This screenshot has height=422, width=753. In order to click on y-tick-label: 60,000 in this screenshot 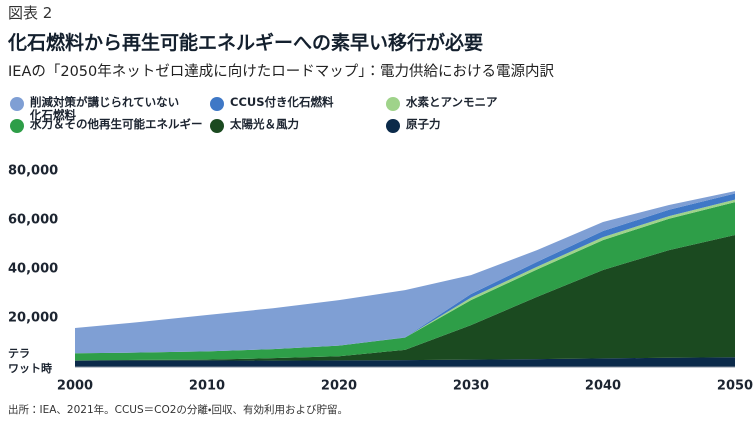, I will do `click(33, 220)`.